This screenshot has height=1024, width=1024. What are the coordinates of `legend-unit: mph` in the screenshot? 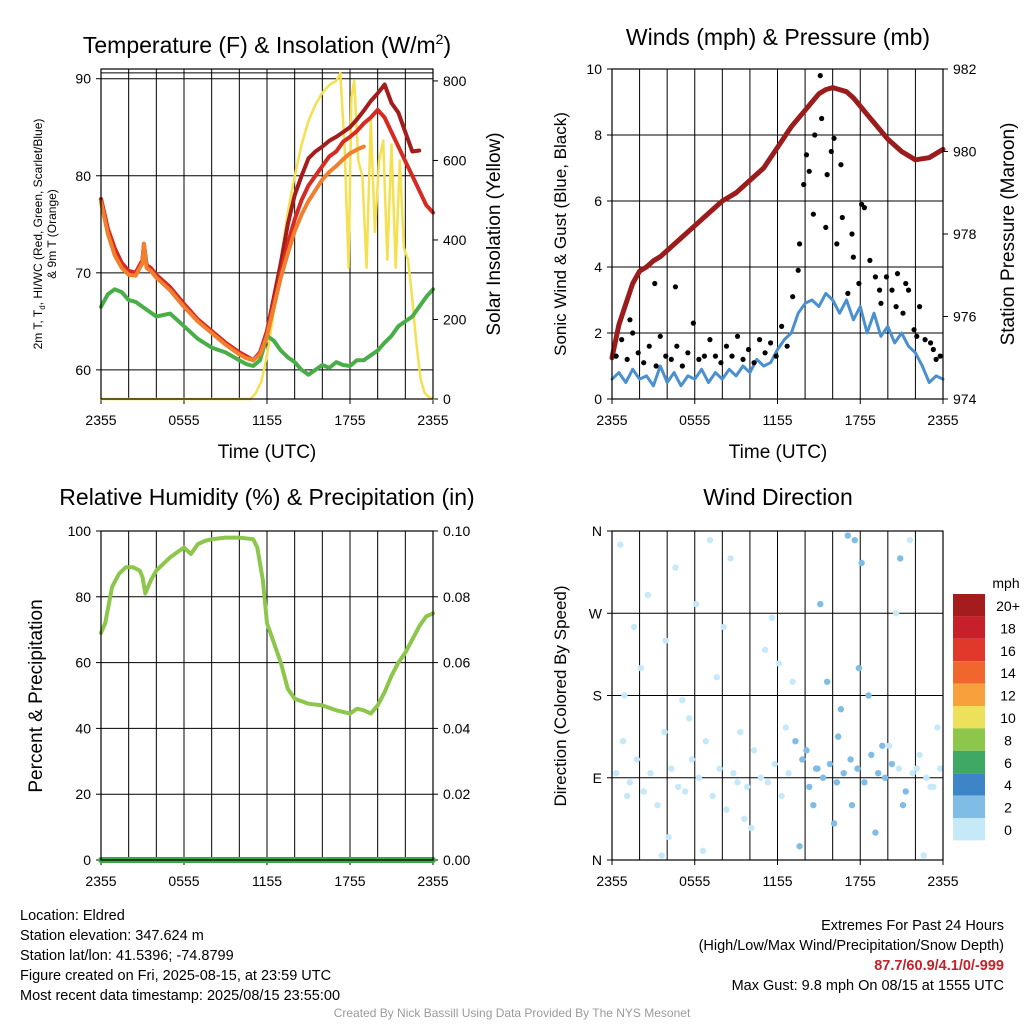 It's located at (1005, 583).